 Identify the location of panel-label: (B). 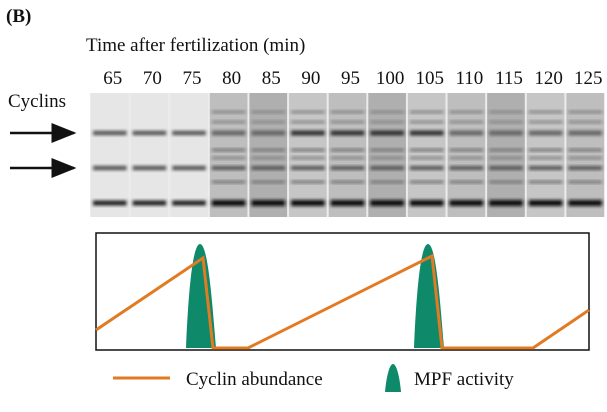
(18, 16).